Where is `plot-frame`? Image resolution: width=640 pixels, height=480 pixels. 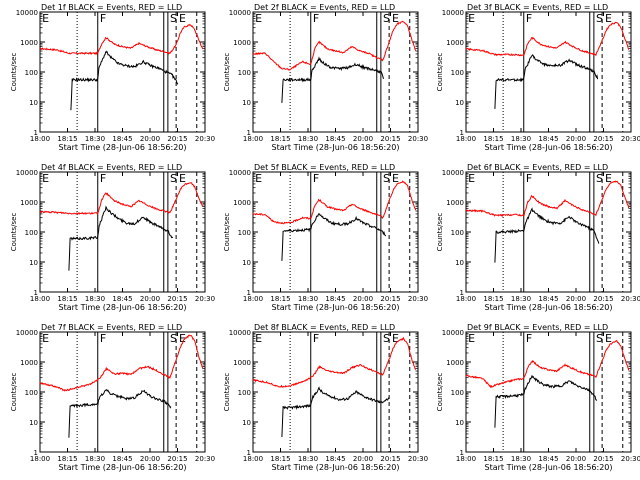
plot-frame is located at coordinates (122, 392).